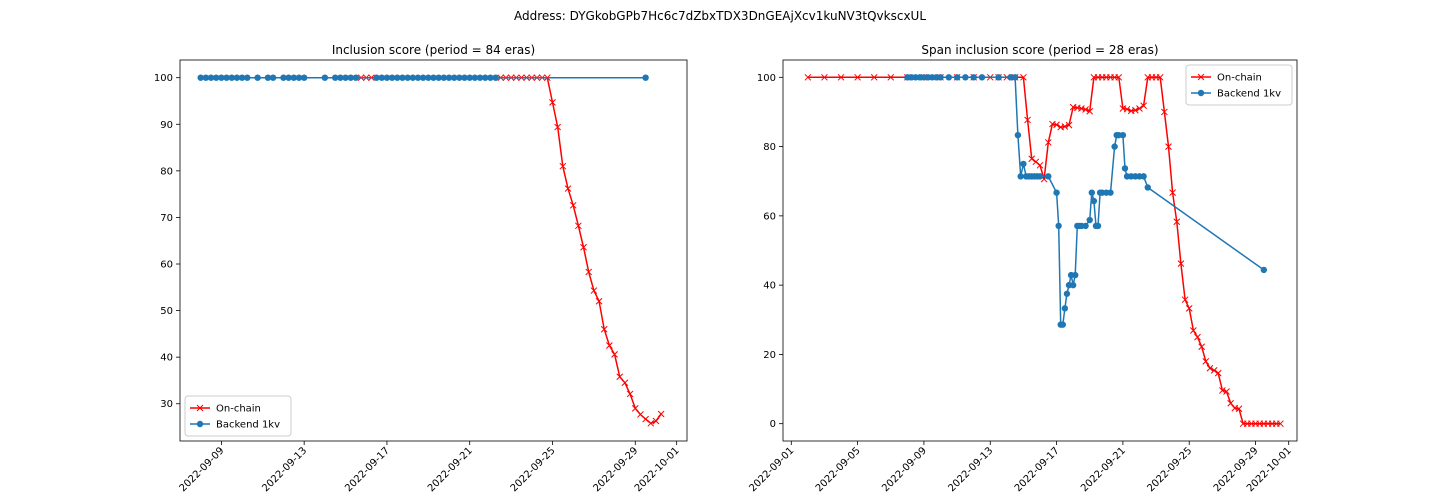  I want to click on y-tick-label: 90, so click(166, 125).